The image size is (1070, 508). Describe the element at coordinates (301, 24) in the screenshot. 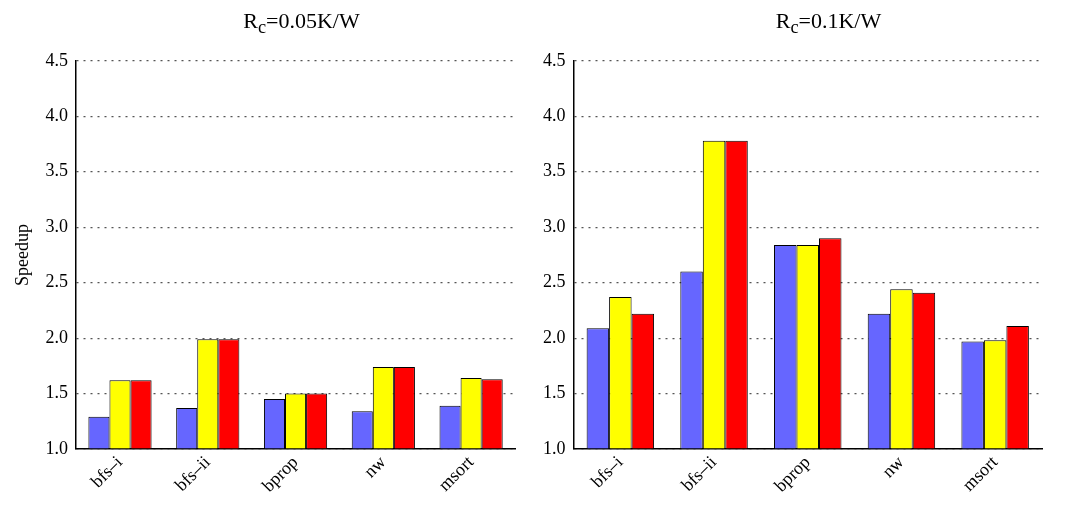

I see `chart-title: R$_{c}$=0.05K/W` at that location.